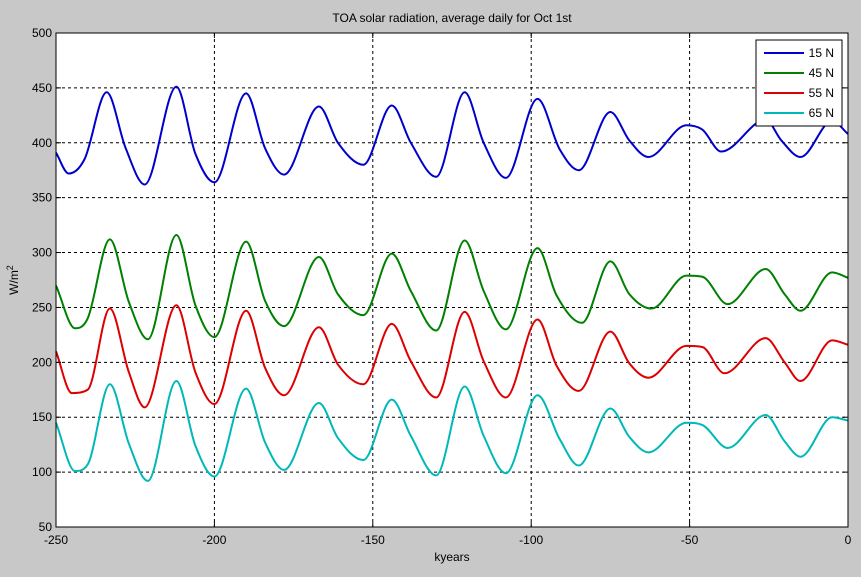 Image resolution: width=861 pixels, height=577 pixels. What do you see at coordinates (42, 417) in the screenshot?
I see `y-tick-label: 150` at bounding box center [42, 417].